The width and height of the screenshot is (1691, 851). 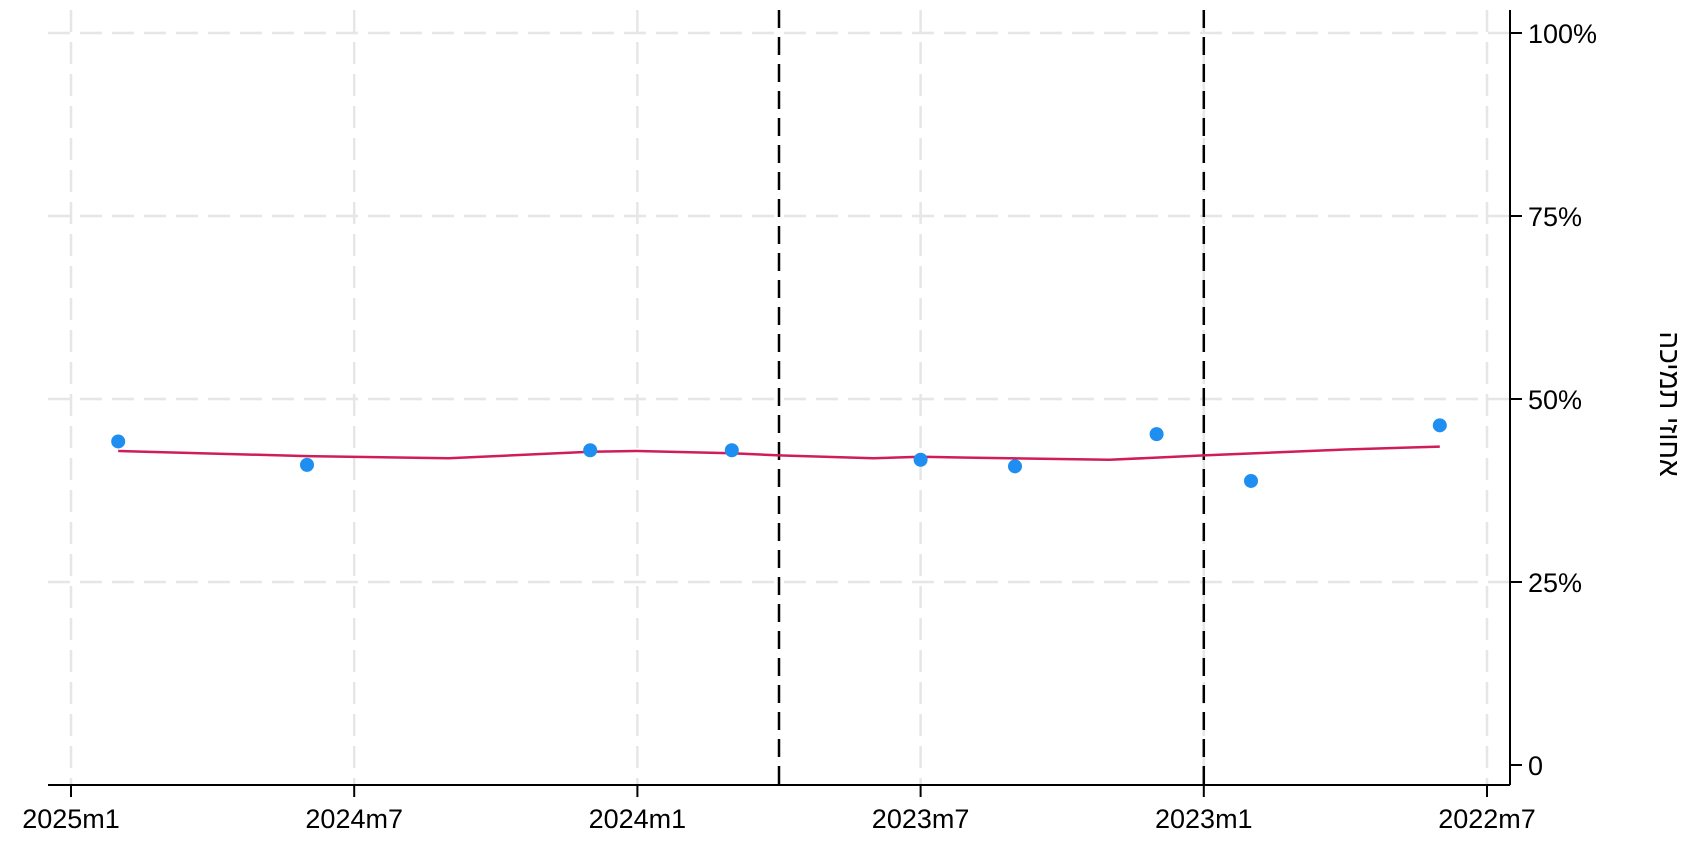 I want to click on trend-line, so click(x=779, y=453).